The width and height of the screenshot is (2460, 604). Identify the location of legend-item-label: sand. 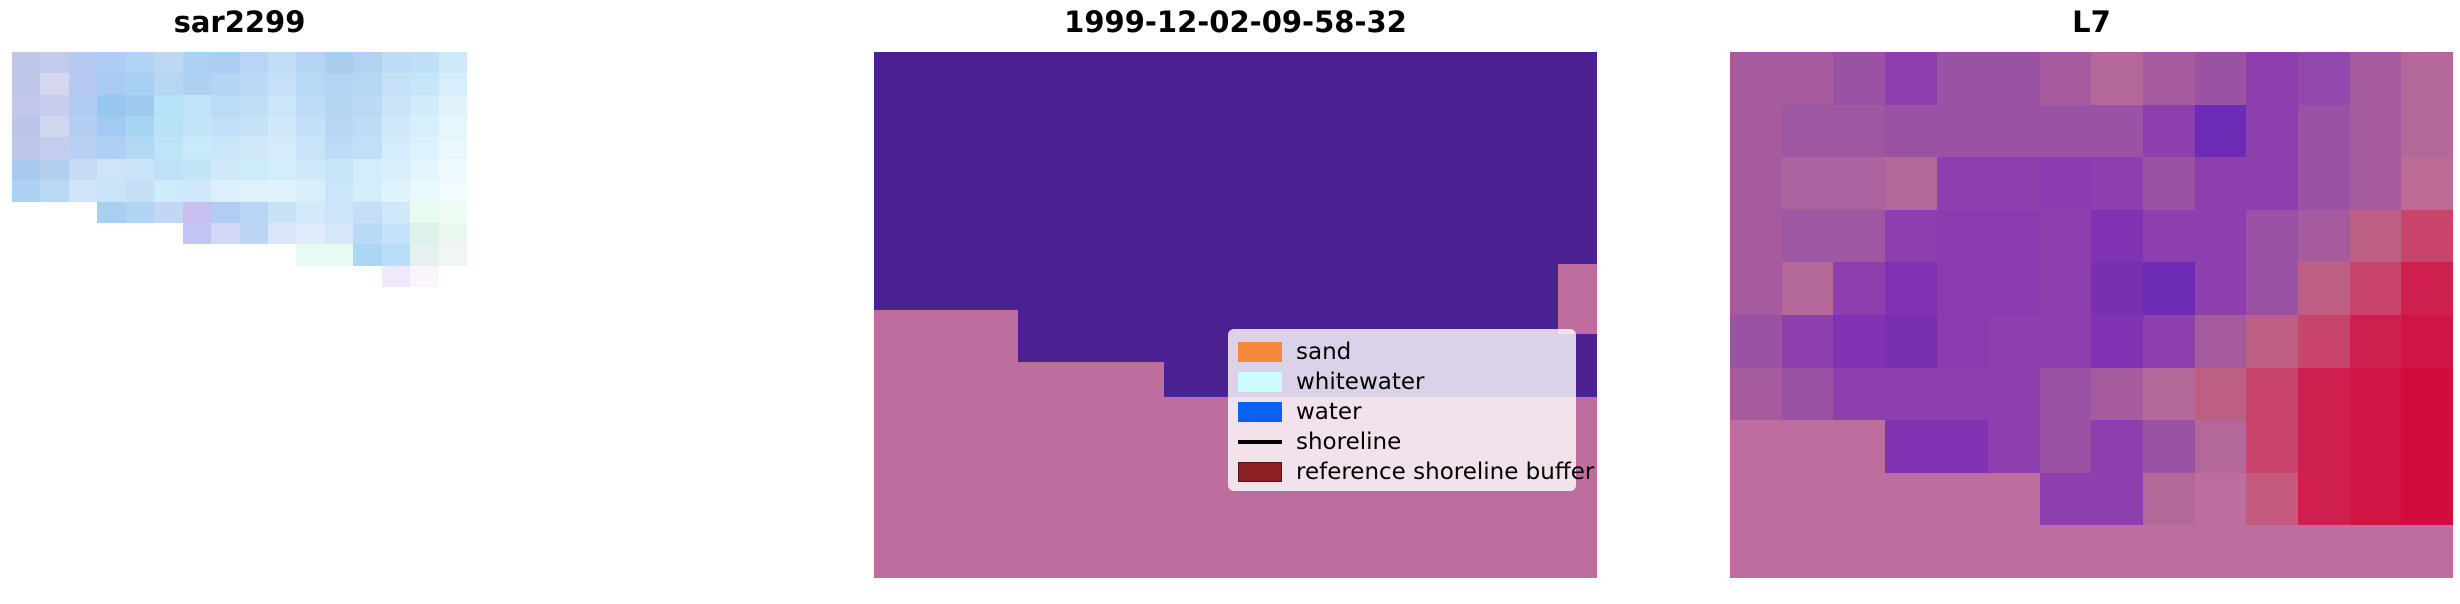
(1324, 351).